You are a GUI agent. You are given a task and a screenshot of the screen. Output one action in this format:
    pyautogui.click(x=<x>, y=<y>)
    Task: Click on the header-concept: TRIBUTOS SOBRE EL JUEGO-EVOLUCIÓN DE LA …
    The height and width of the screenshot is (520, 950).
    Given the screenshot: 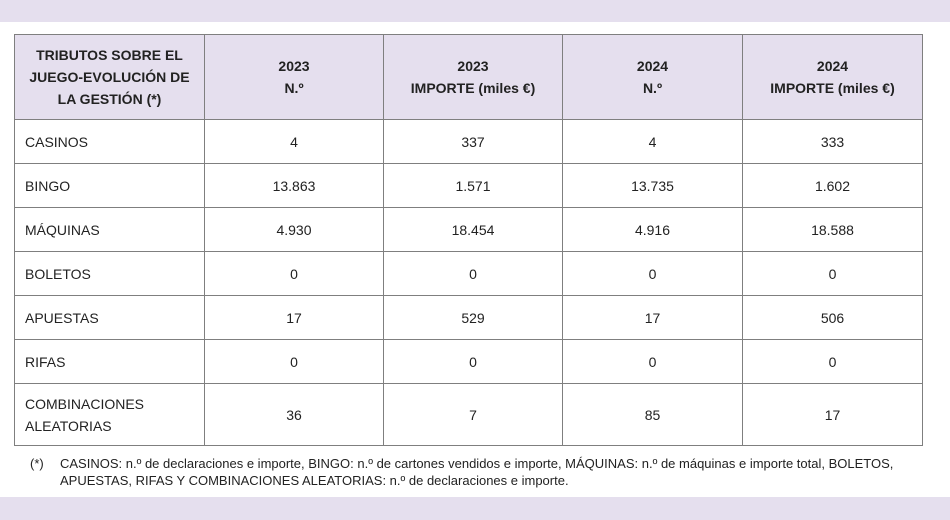 What is the action you would take?
    pyautogui.click(x=109, y=77)
    